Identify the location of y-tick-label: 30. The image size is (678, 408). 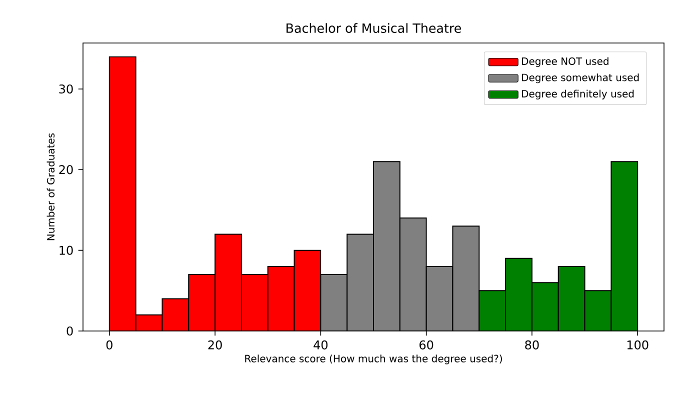
(66, 89).